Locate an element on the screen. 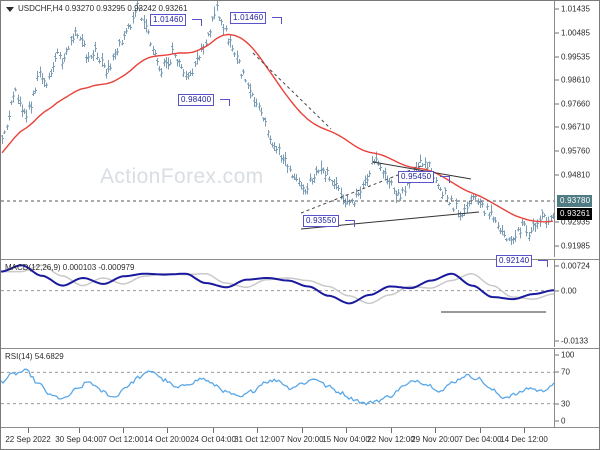 Image resolution: width=600 pixels, height=450 pixels. price-axis-label: 0.92935 is located at coordinates (575, 222).